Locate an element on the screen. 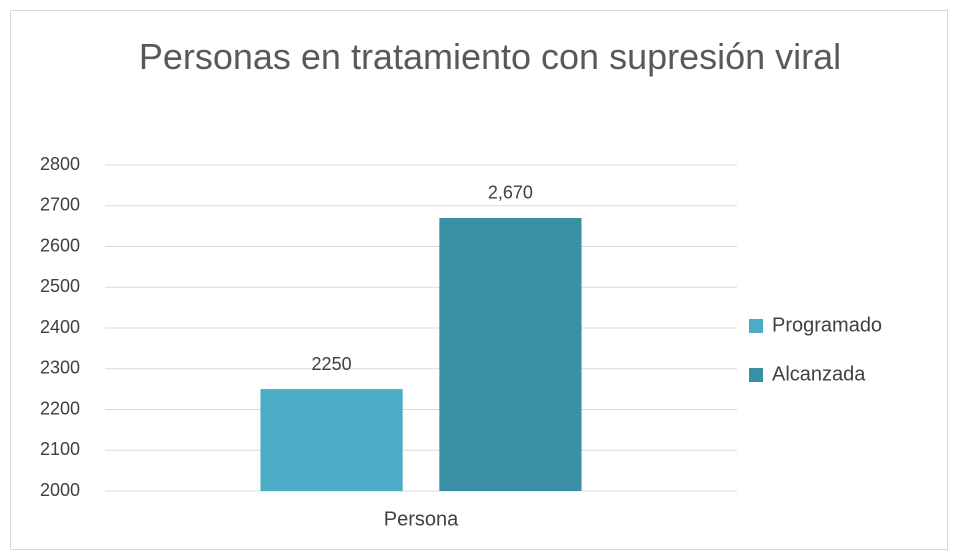  y-tick-label: 2500 is located at coordinates (60, 286).